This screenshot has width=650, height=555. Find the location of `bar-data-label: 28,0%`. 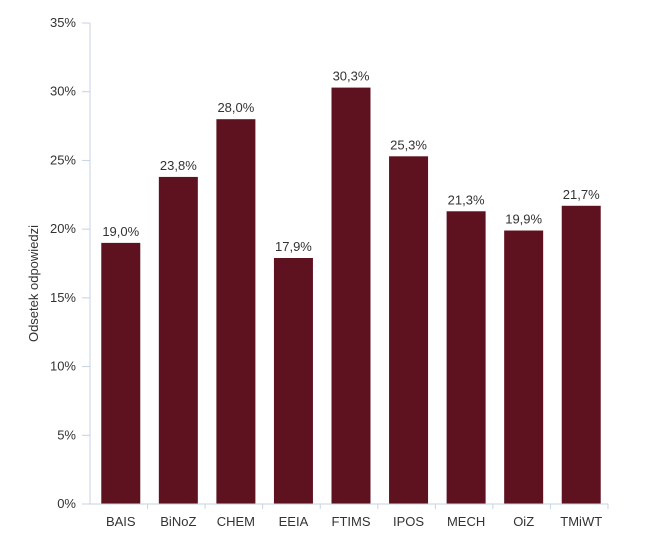

bar-data-label: 28,0% is located at coordinates (235, 107).